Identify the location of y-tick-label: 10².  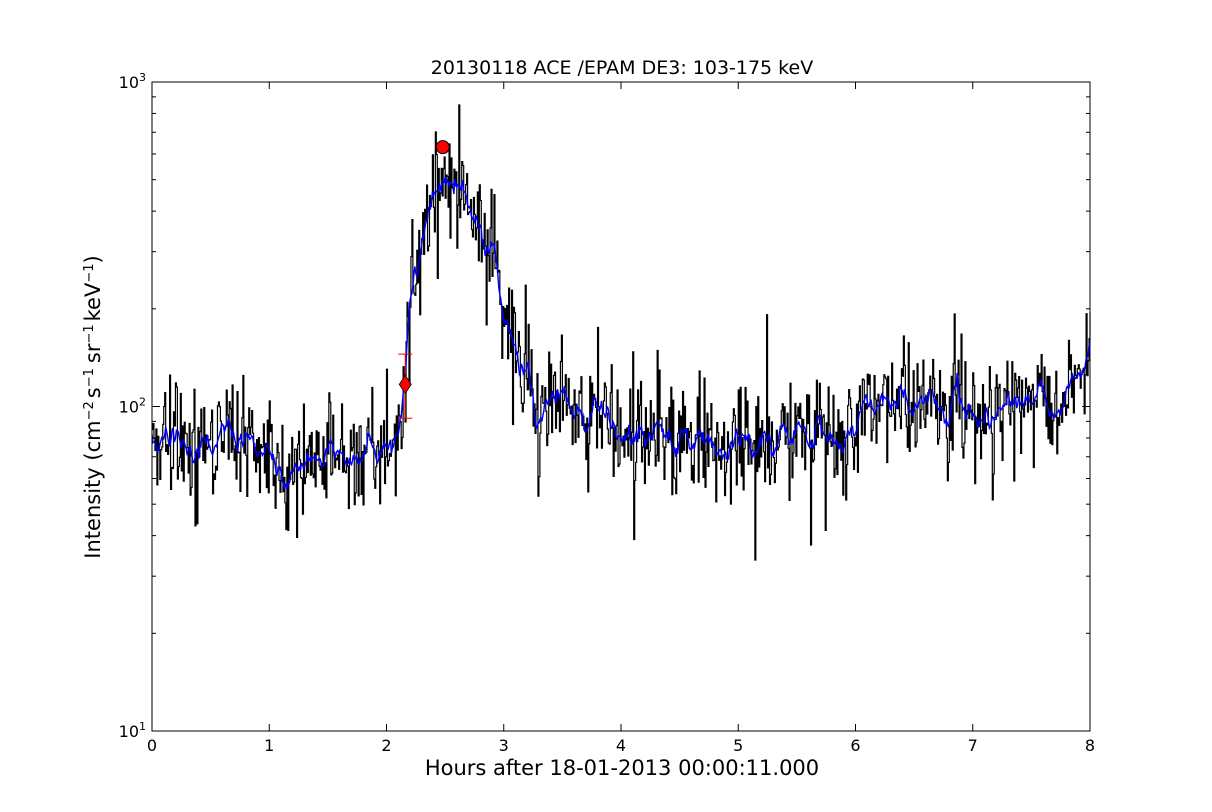
(132, 406).